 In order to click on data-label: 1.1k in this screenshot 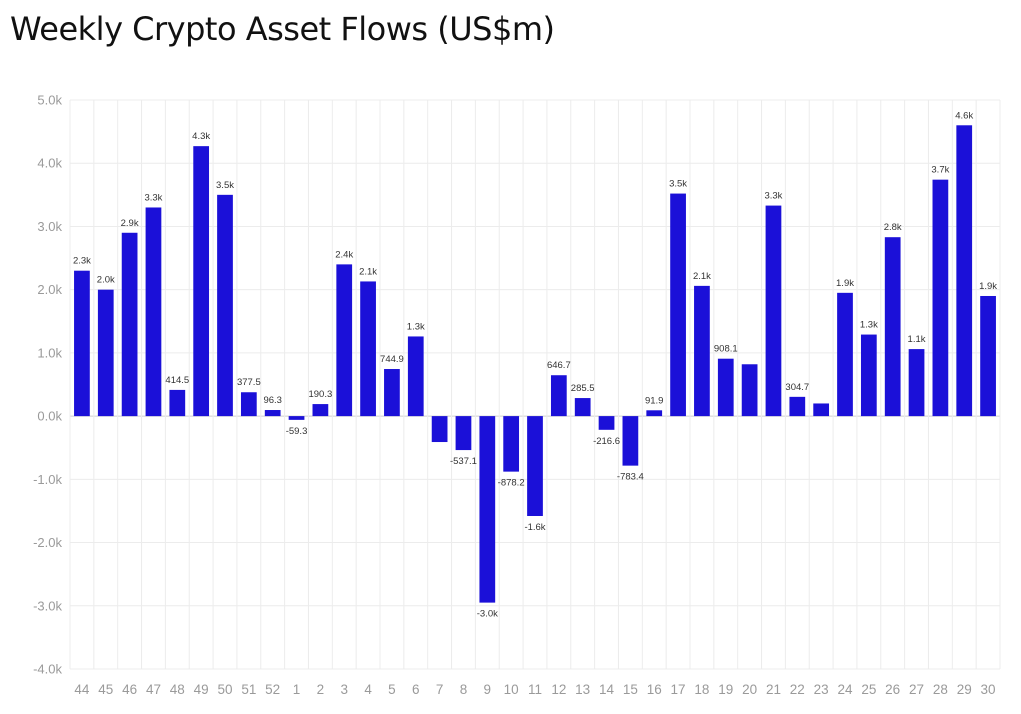, I will do `click(917, 339)`.